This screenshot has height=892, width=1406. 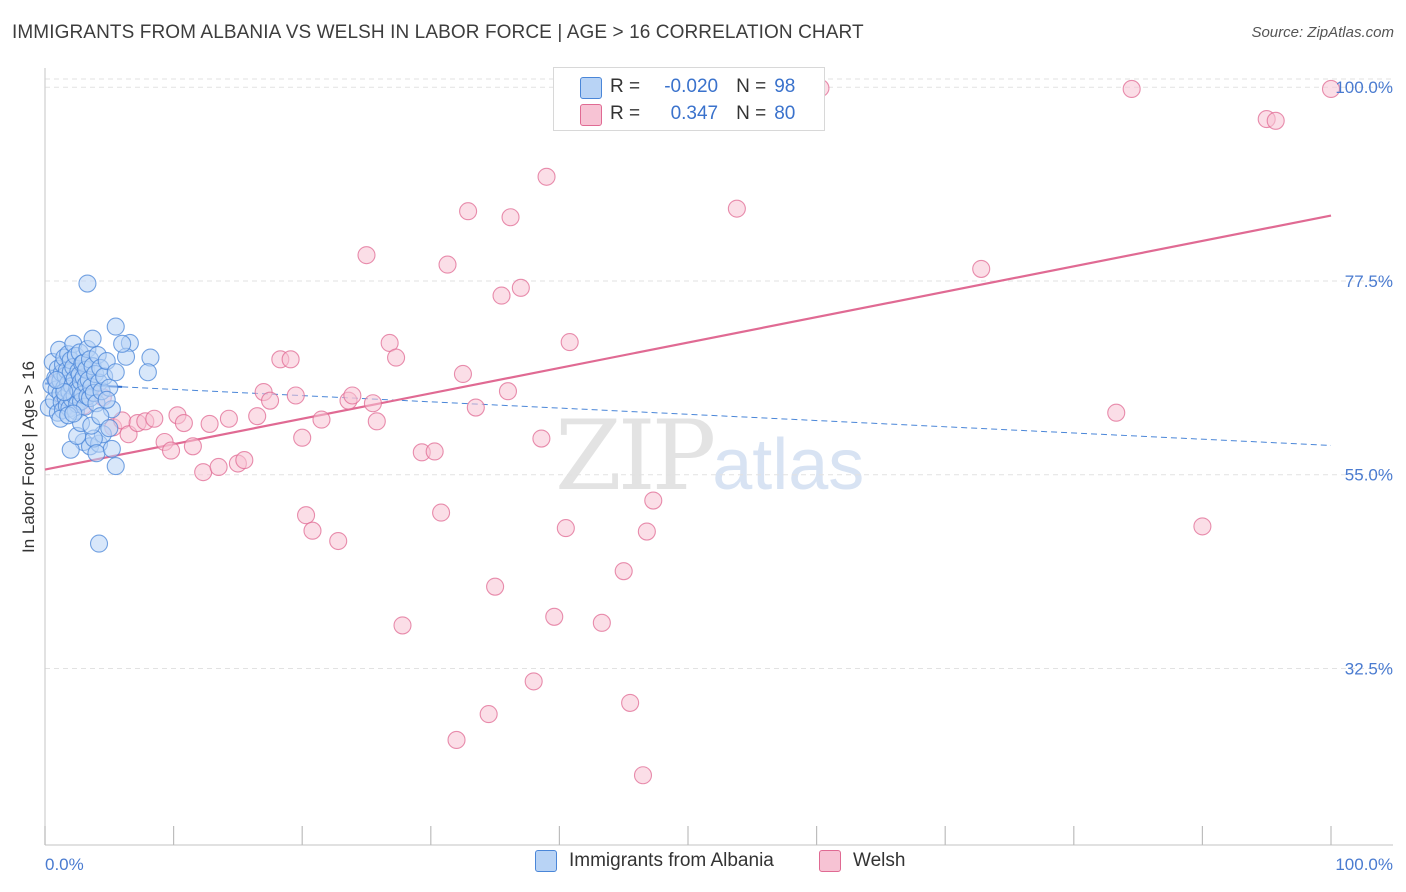 I want to click on stats-box: R = -0.020 N = 98 R = 0.347 N = 80, so click(x=689, y=99).